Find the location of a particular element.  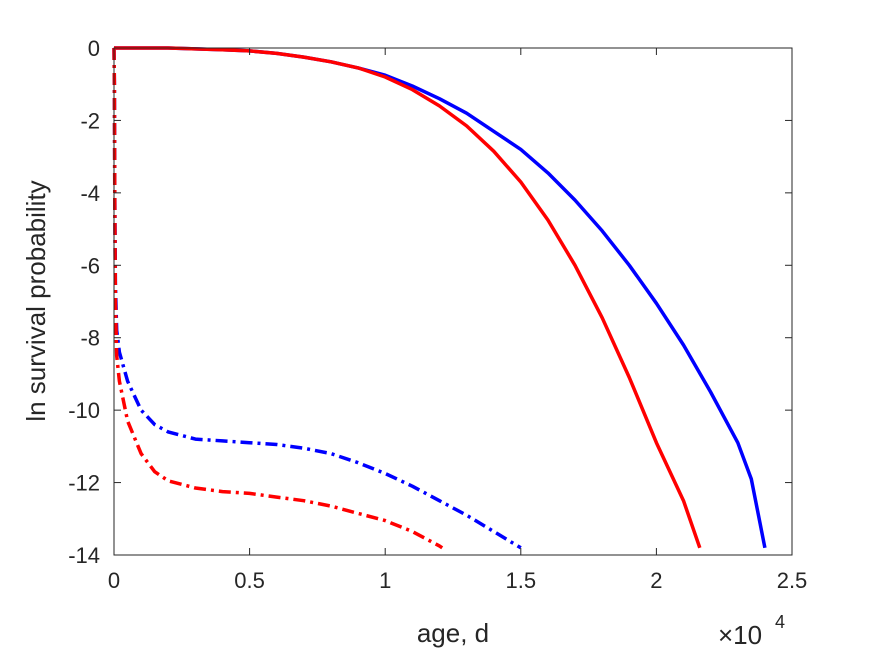

y-tick-label: -12 is located at coordinates (84, 483).